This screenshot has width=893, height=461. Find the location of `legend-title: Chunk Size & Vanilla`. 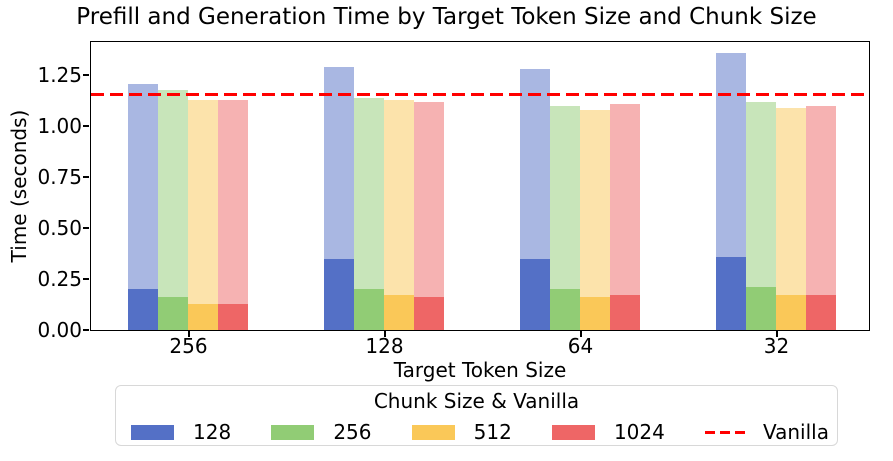

legend-title: Chunk Size & Vanilla is located at coordinates (476, 401).